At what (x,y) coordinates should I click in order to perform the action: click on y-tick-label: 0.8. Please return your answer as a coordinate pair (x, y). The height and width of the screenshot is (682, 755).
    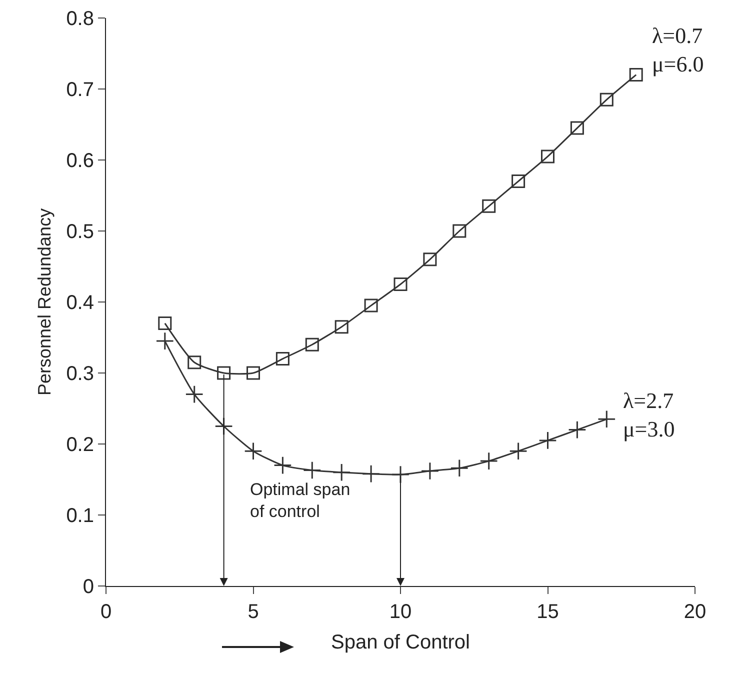
    Looking at the image, I should click on (80, 19).